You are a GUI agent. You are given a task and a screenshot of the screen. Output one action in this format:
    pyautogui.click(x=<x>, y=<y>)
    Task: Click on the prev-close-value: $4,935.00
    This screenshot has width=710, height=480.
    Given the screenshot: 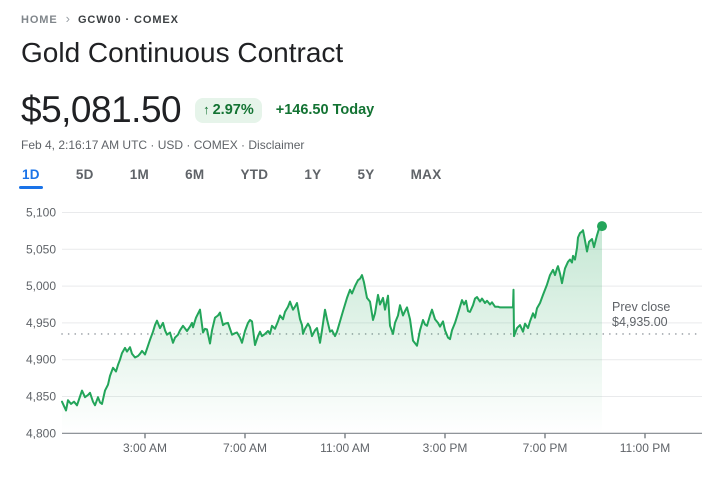 What is the action you would take?
    pyautogui.click(x=640, y=322)
    